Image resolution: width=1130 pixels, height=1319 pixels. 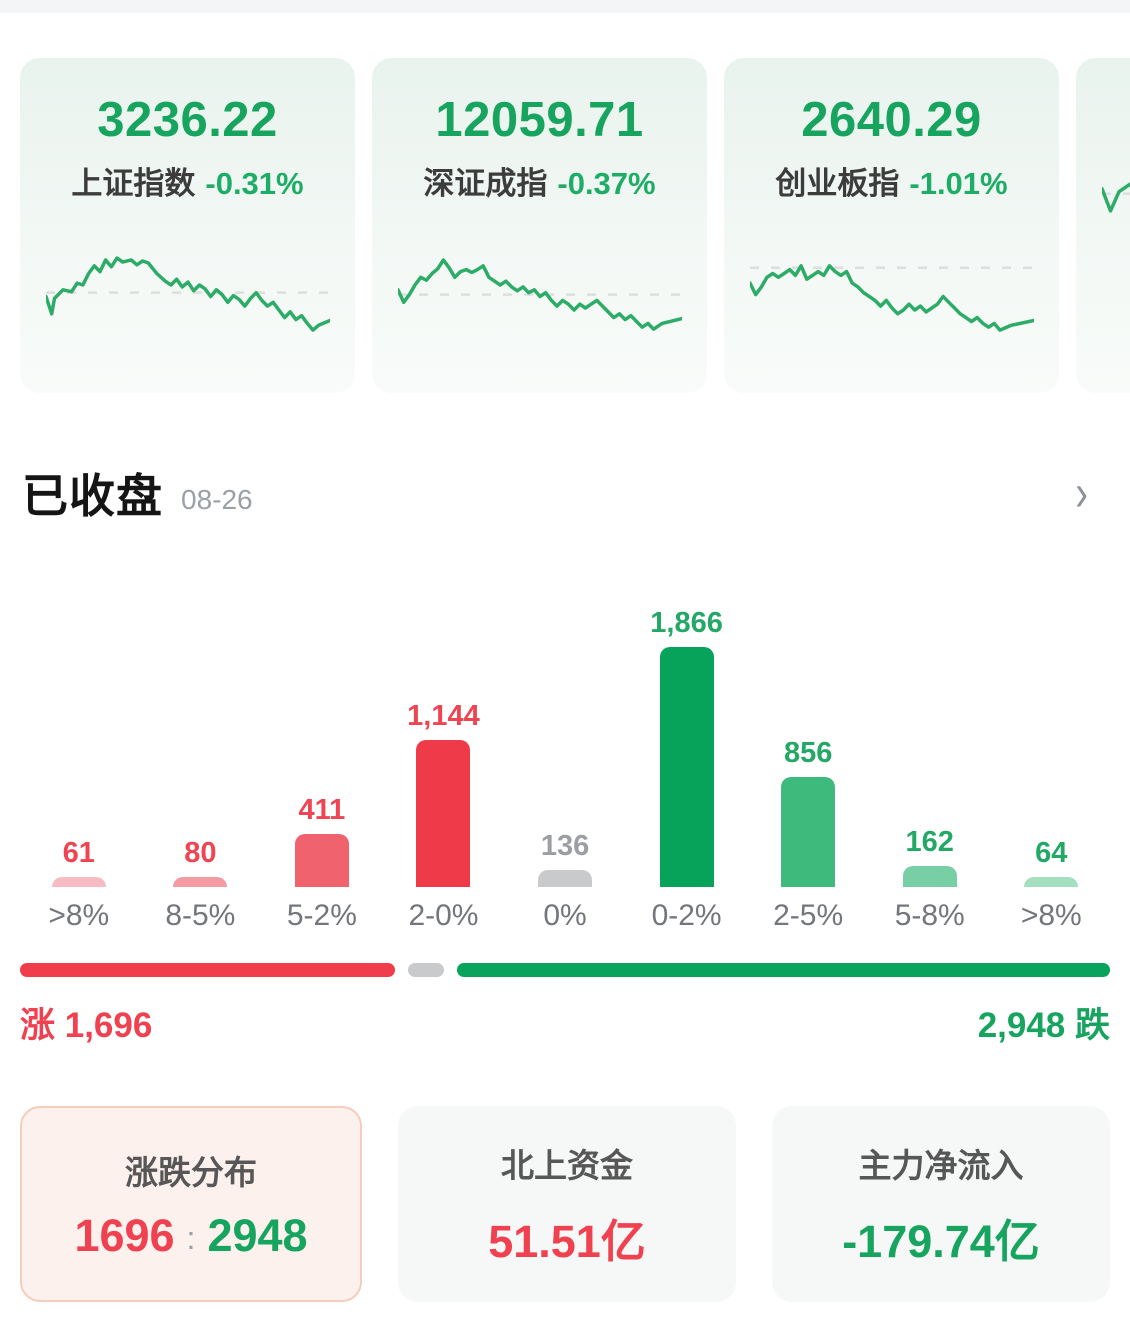 I want to click on index-card-partial, so click(x=1103, y=225).